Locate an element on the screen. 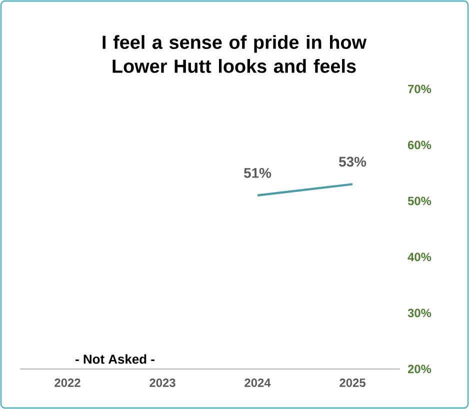 This screenshot has width=469, height=409. x-tick-label: 2025 is located at coordinates (353, 382).